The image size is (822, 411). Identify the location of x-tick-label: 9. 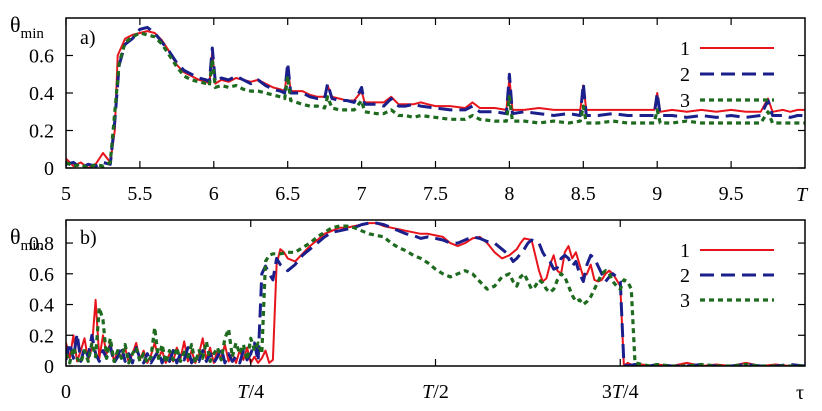
(657, 194).